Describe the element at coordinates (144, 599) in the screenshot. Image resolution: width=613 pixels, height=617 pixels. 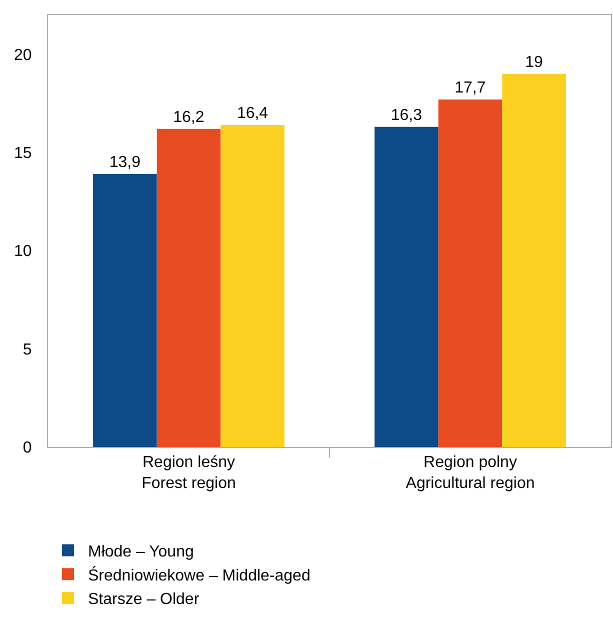
I see `legend-label: Starsze – Older` at that location.